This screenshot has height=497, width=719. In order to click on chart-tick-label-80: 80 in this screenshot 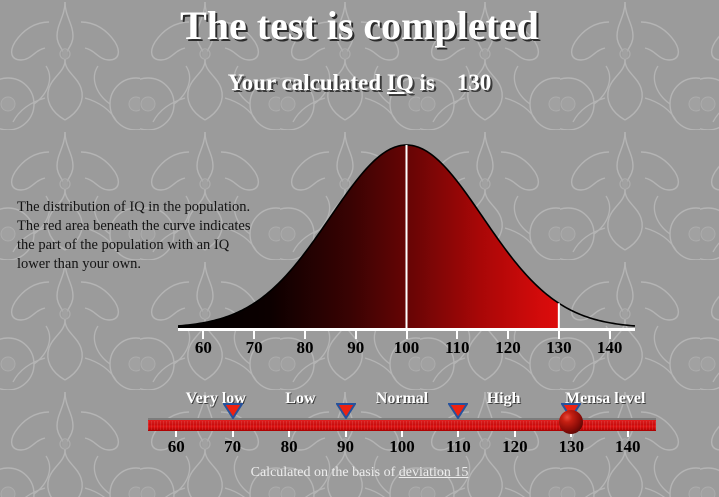, I will do `click(305, 347)`.